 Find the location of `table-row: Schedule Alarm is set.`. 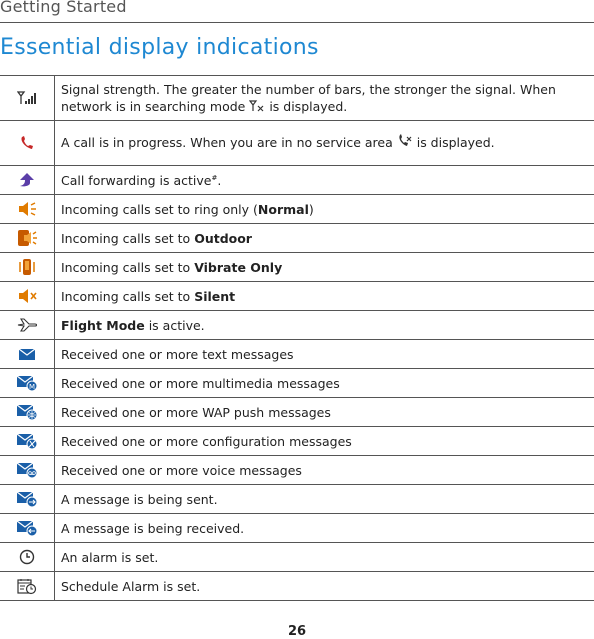

table-row: Schedule Alarm is set. is located at coordinates (297, 586).